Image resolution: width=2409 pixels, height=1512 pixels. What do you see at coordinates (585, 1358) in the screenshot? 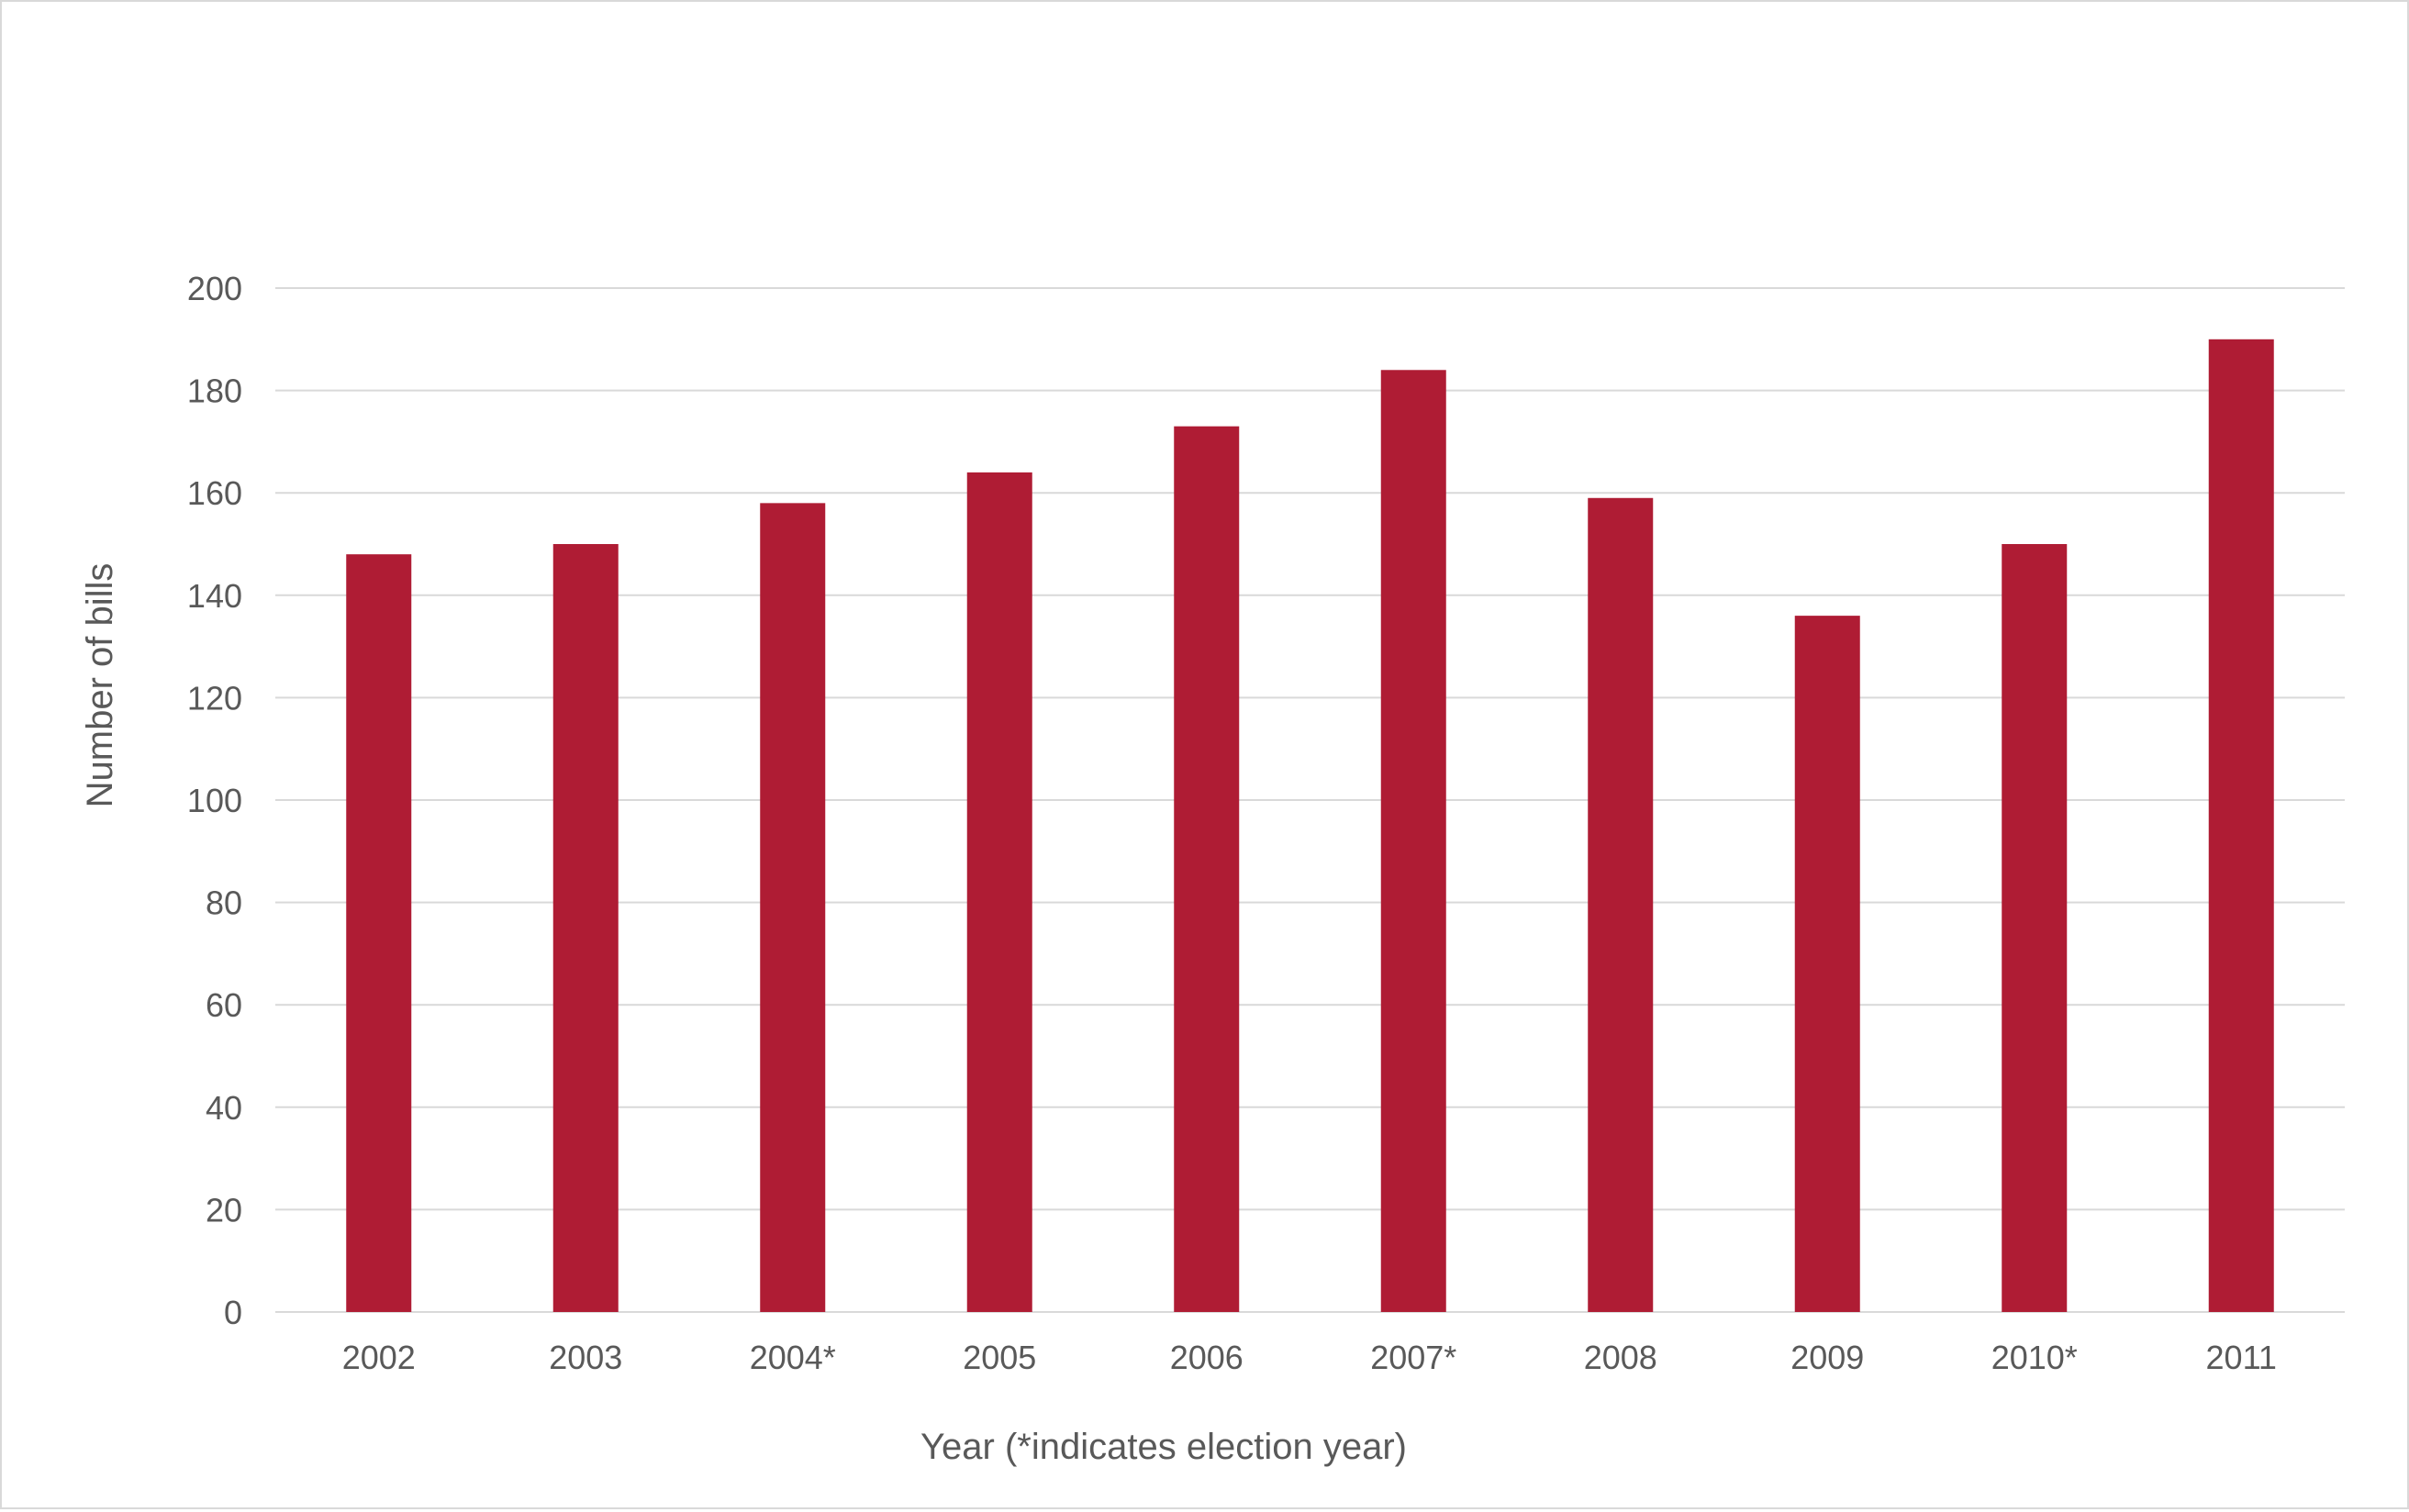
I see `x-tick-label: 2003` at bounding box center [585, 1358].